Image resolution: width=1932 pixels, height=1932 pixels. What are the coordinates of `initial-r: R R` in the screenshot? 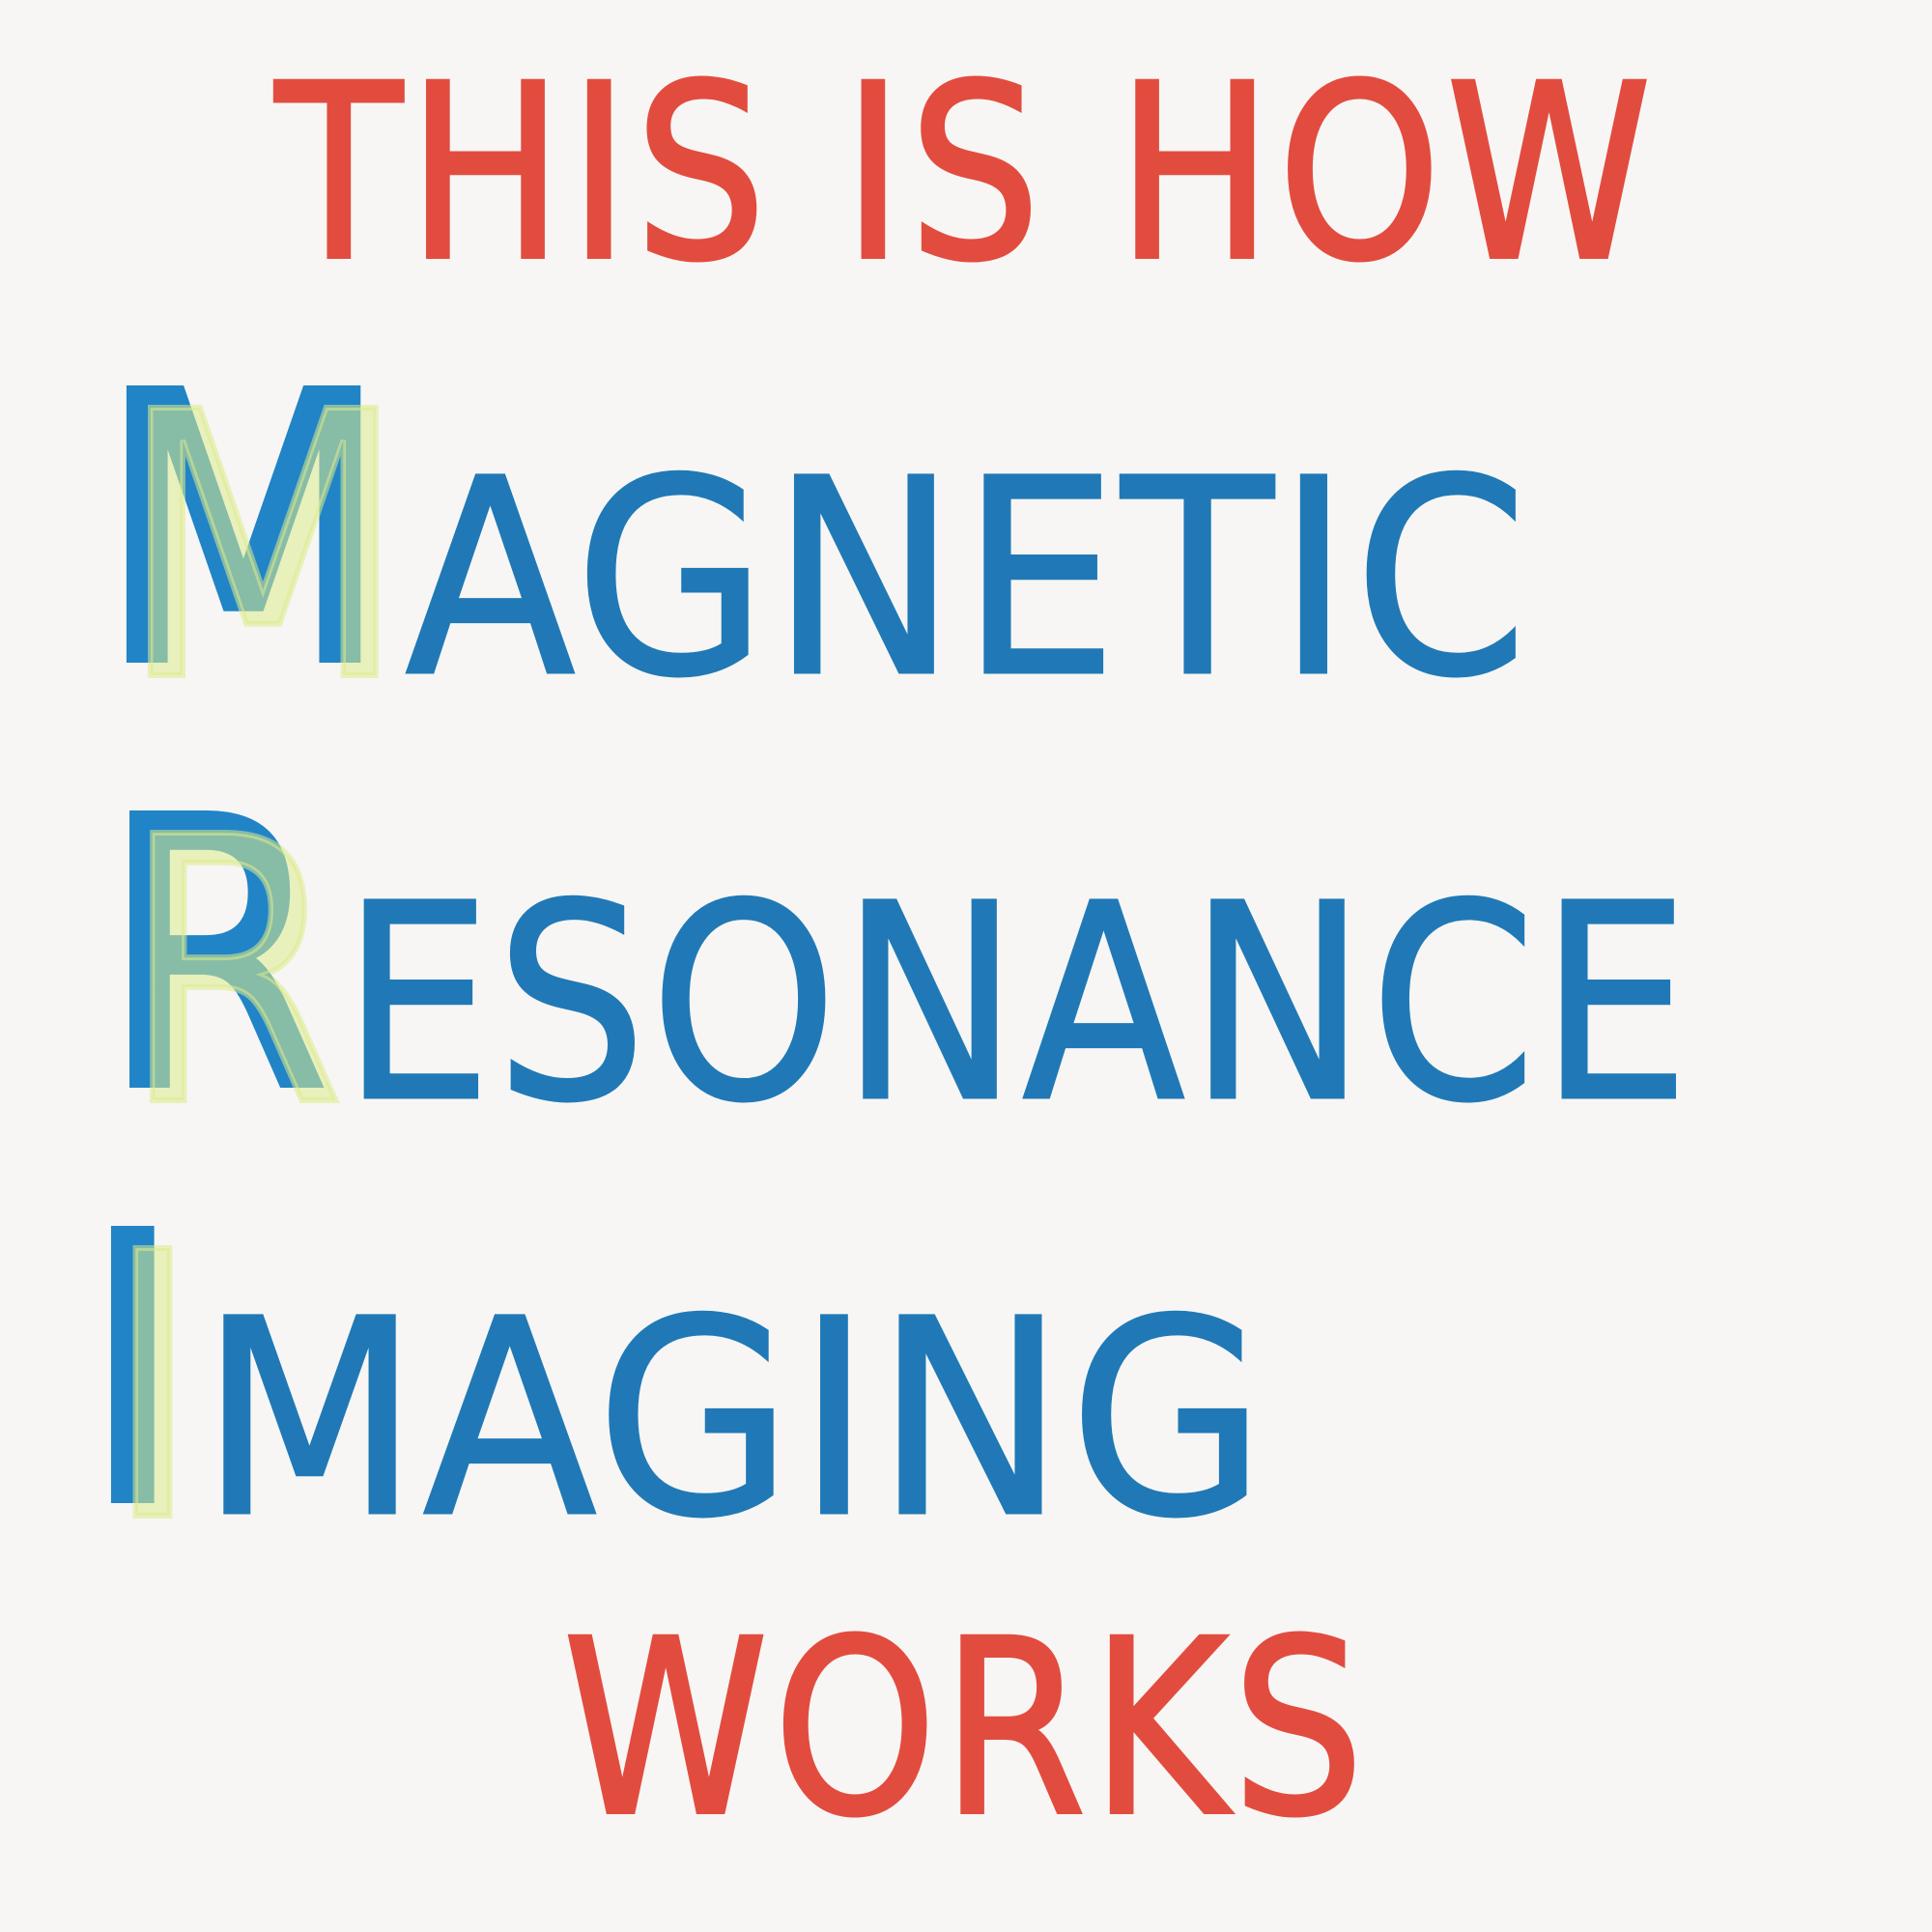 It's located at (223, 964).